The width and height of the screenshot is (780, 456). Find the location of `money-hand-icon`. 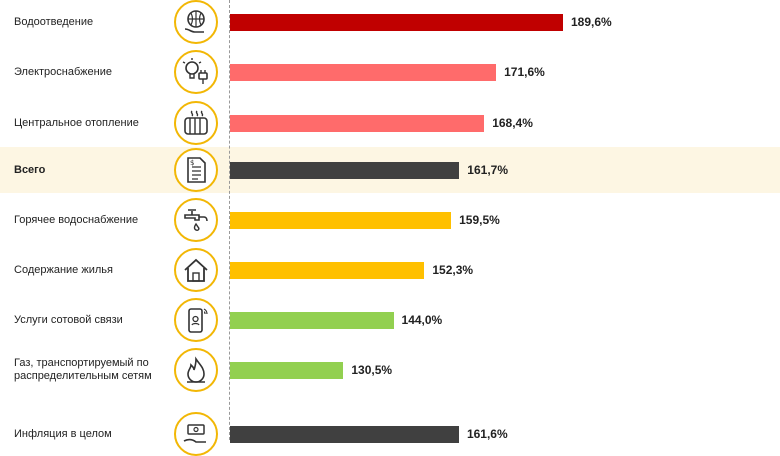

money-hand-icon is located at coordinates (196, 434).